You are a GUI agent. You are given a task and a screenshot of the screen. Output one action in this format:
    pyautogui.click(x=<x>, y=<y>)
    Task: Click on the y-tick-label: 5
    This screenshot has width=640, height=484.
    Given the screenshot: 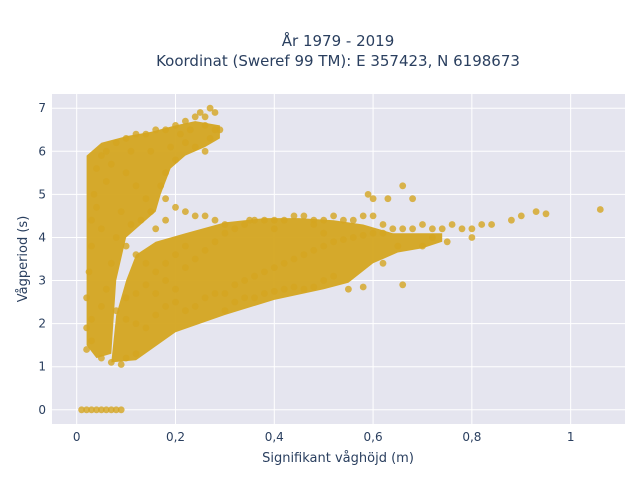 What is the action you would take?
    pyautogui.click(x=42, y=194)
    